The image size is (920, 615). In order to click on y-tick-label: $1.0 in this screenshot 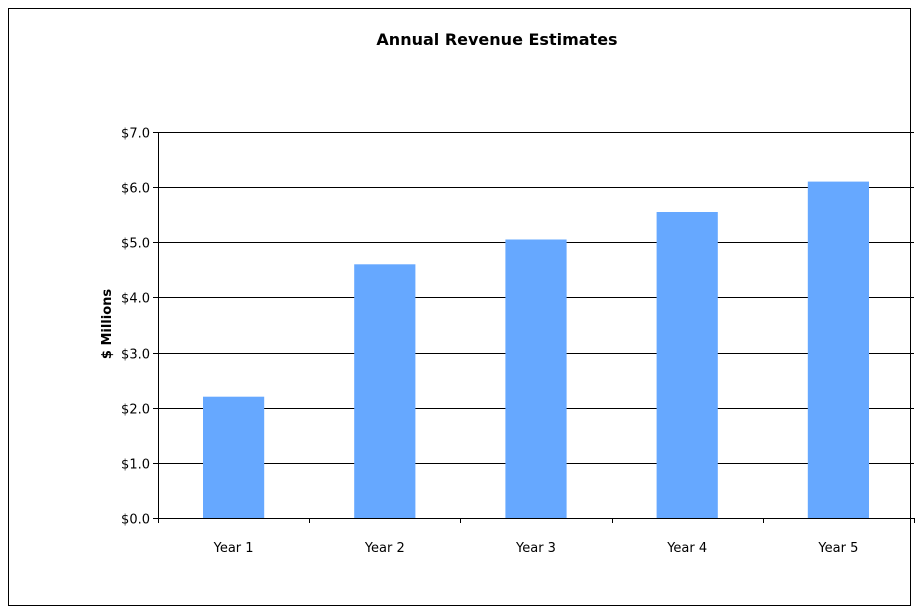, I will do `click(135, 465)`.